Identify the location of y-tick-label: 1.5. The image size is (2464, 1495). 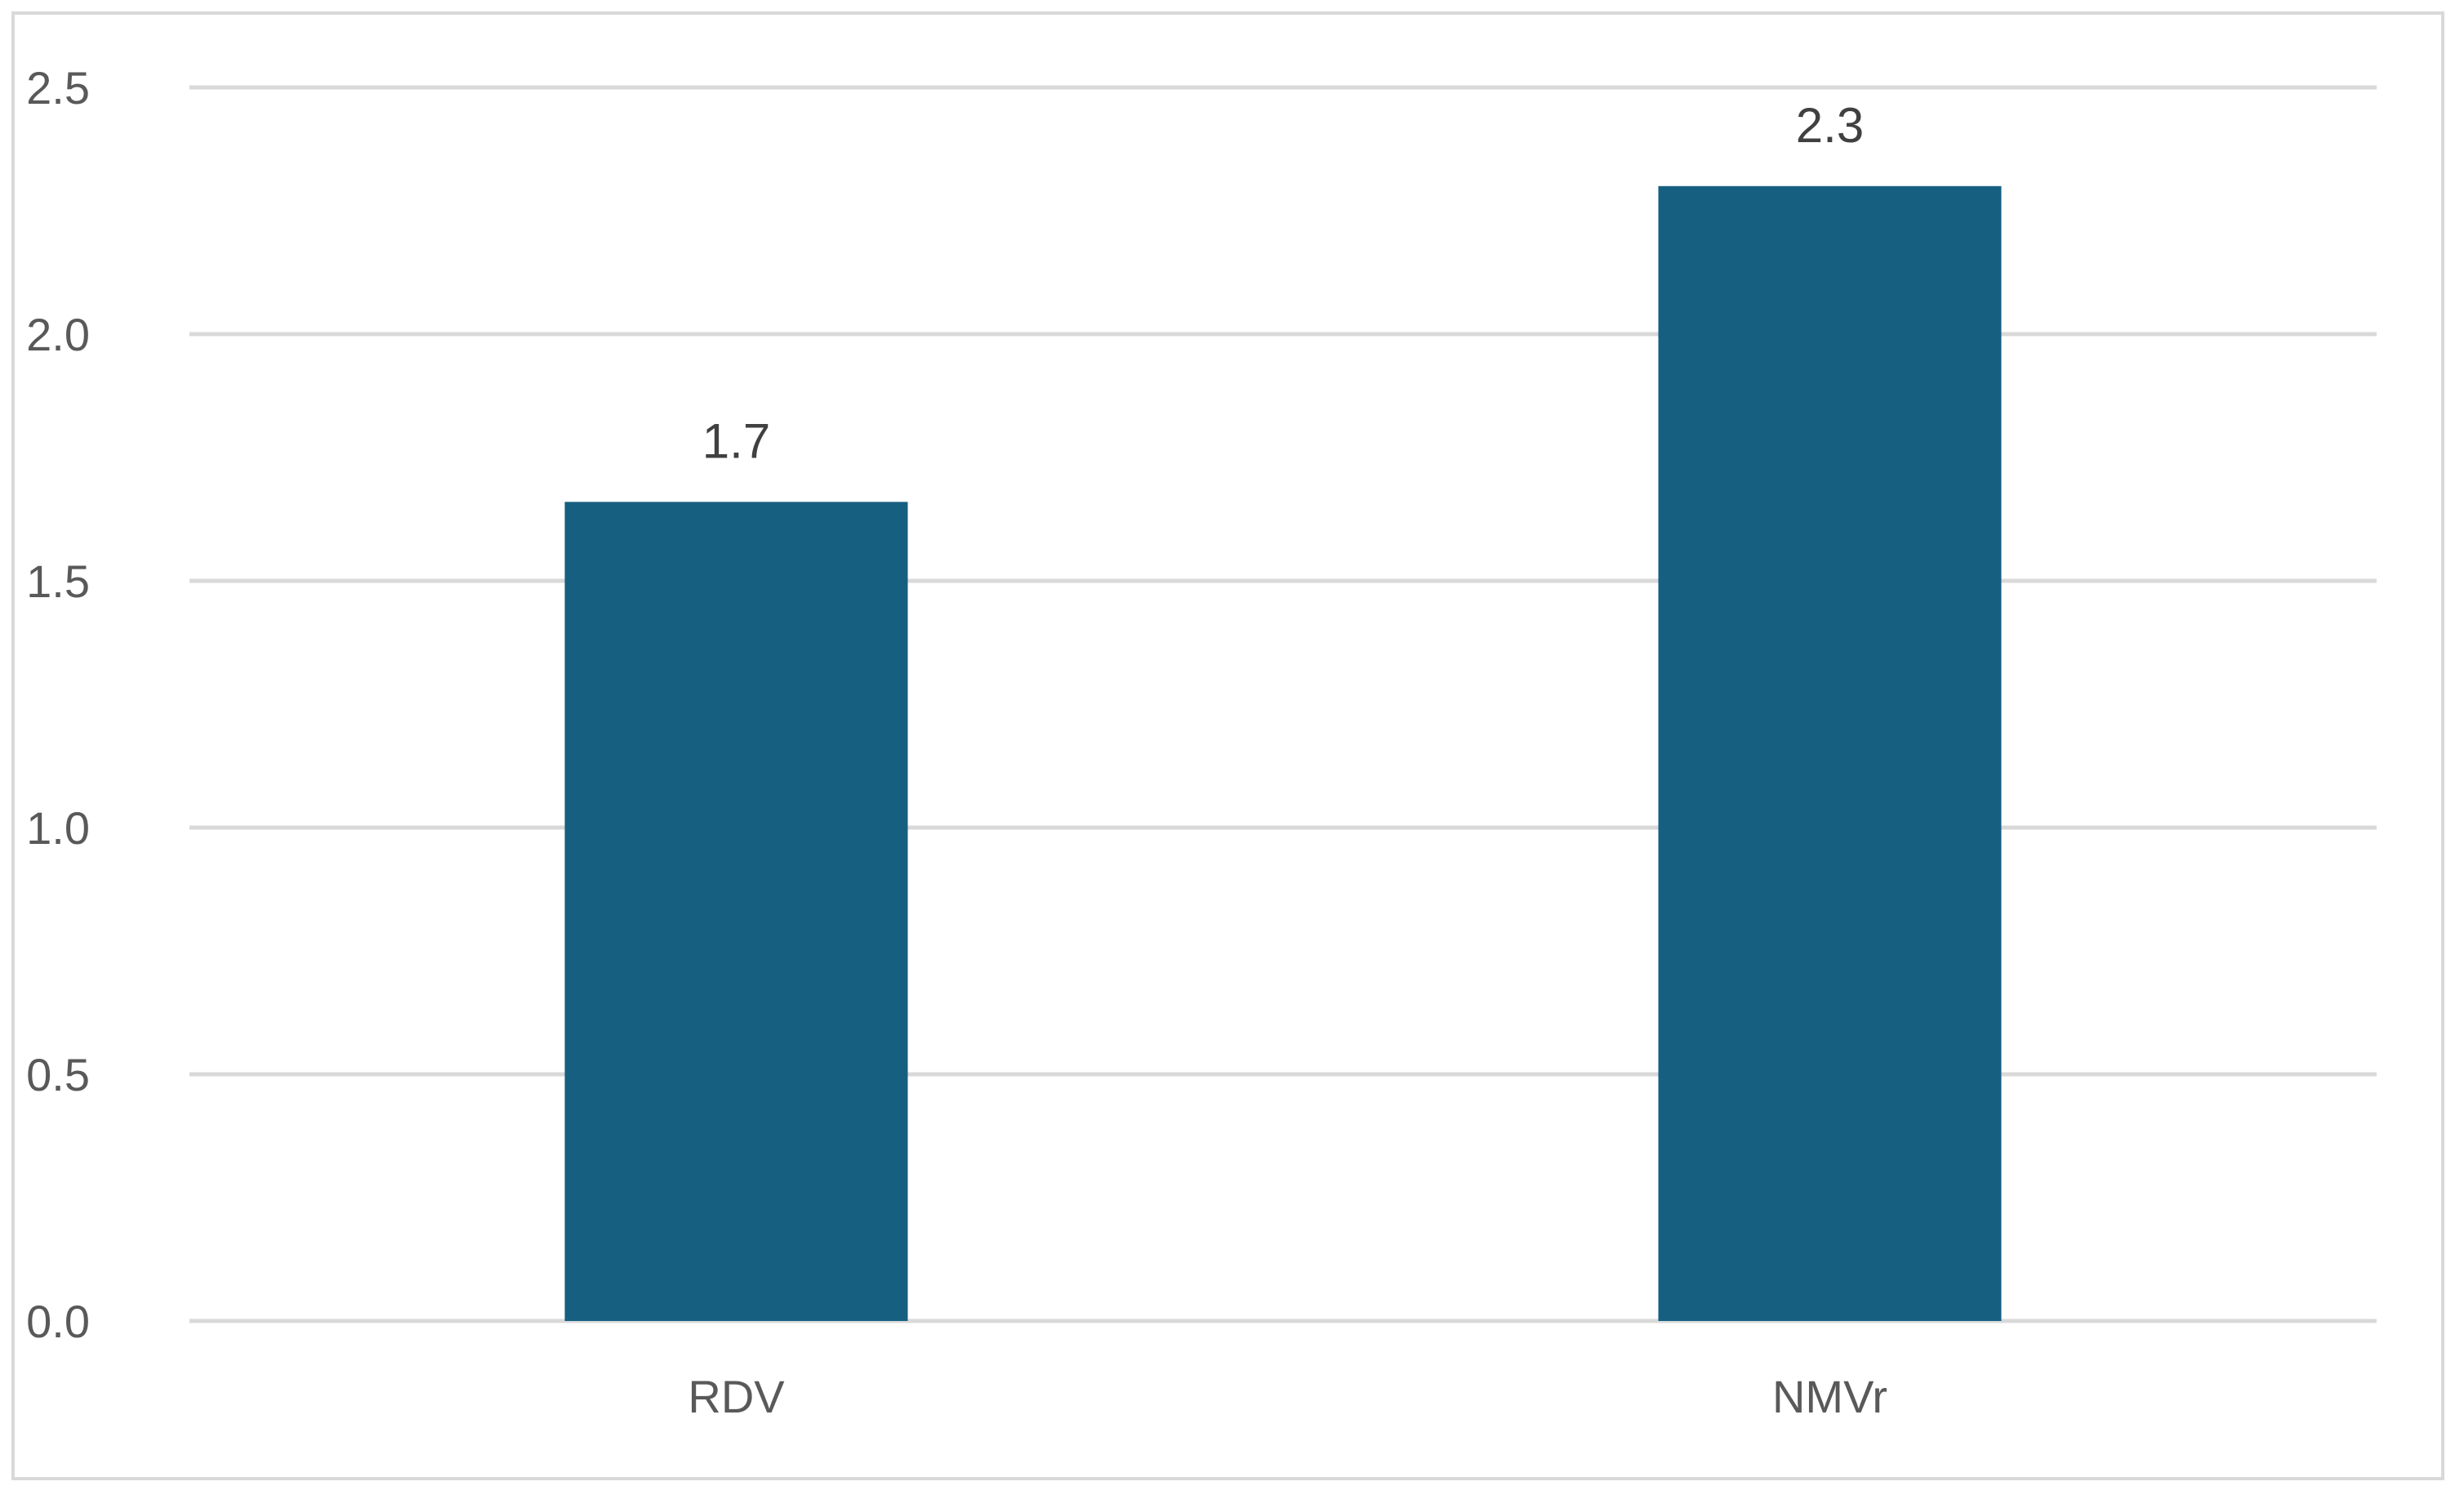
(58, 581).